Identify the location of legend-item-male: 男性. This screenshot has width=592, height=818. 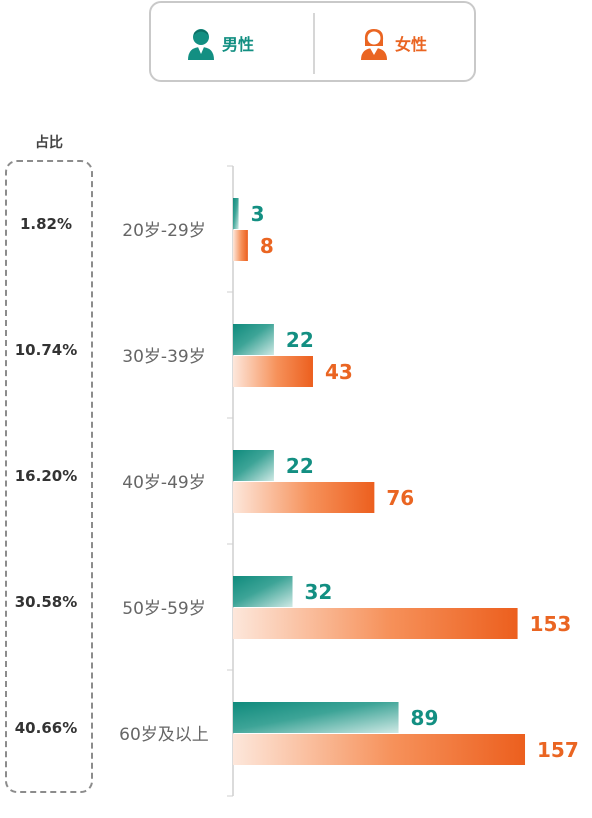
(220, 43).